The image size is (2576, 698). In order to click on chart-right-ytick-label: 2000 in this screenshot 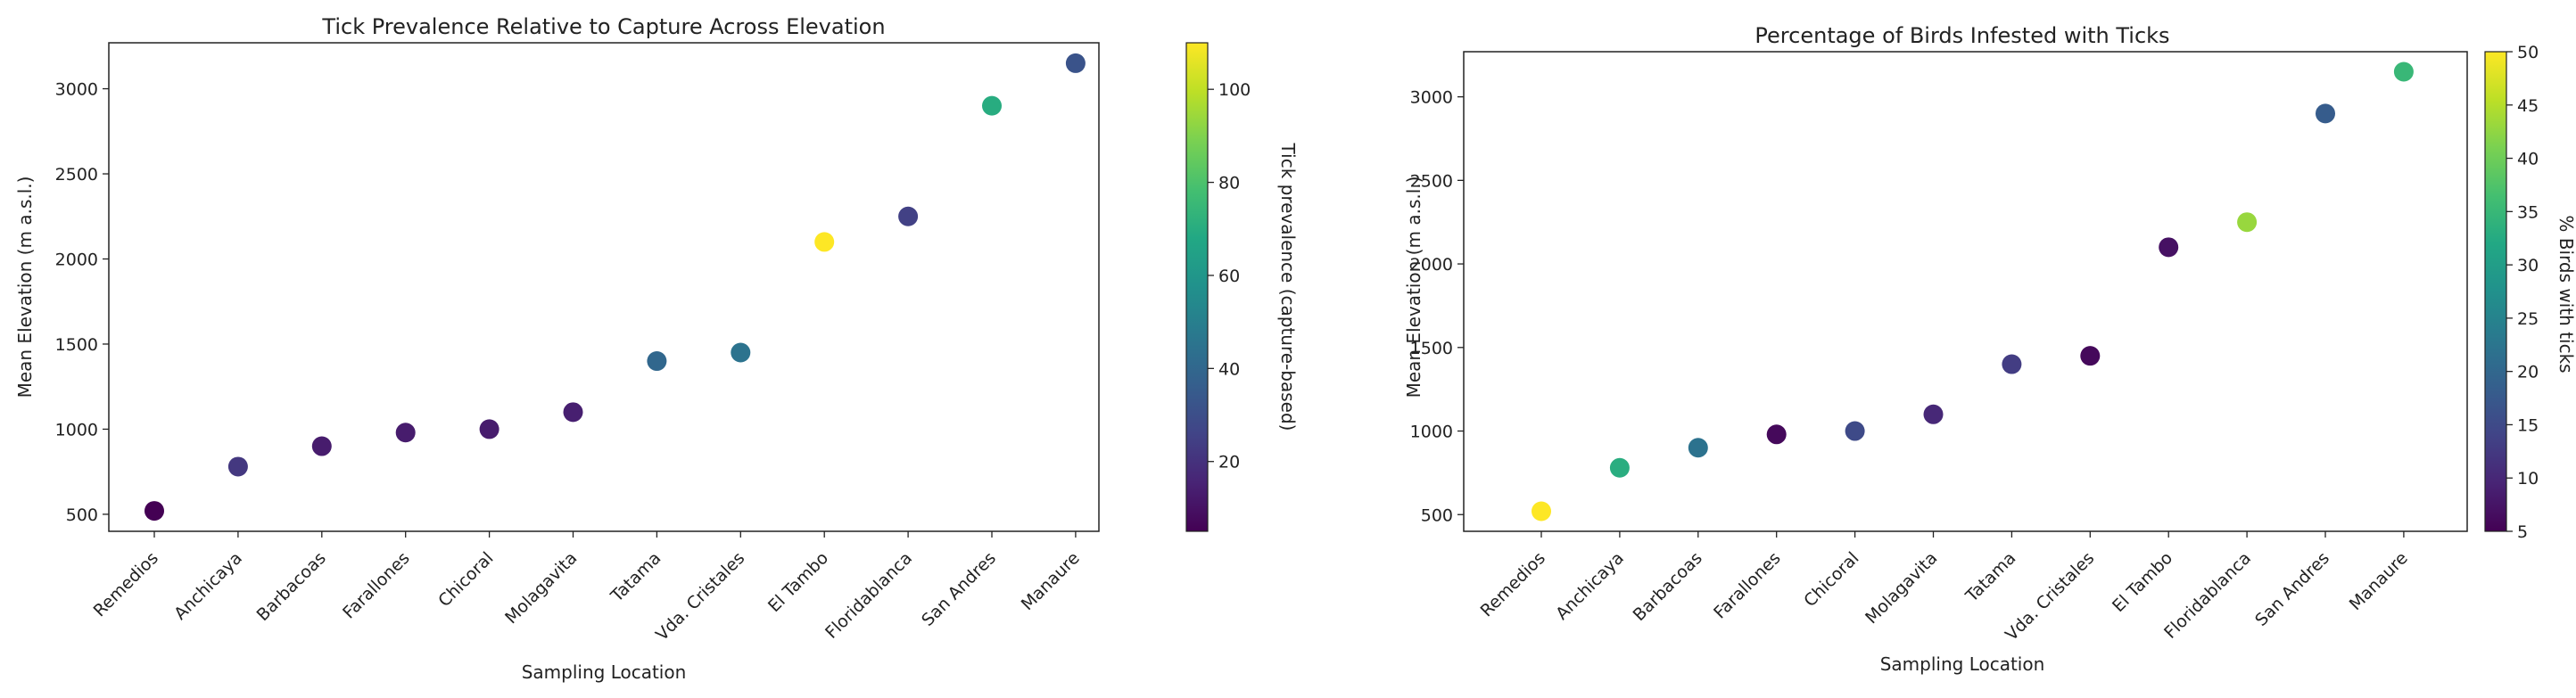, I will do `click(1431, 265)`.